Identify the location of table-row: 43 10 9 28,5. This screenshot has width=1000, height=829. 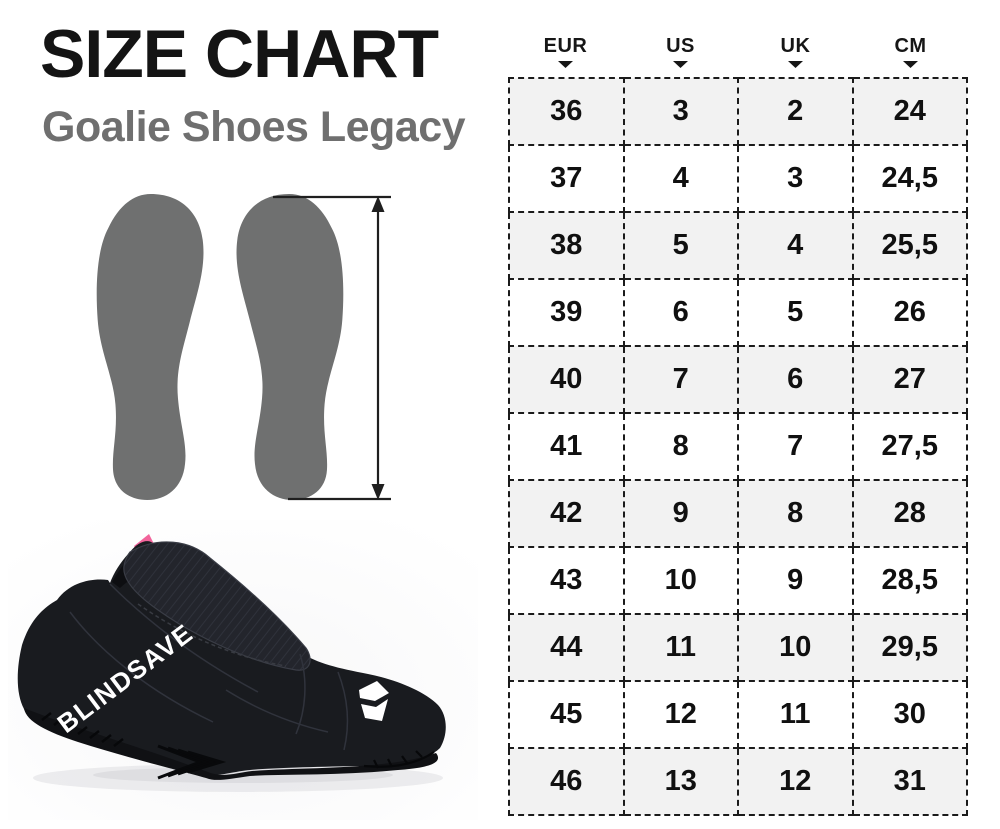
(738, 580).